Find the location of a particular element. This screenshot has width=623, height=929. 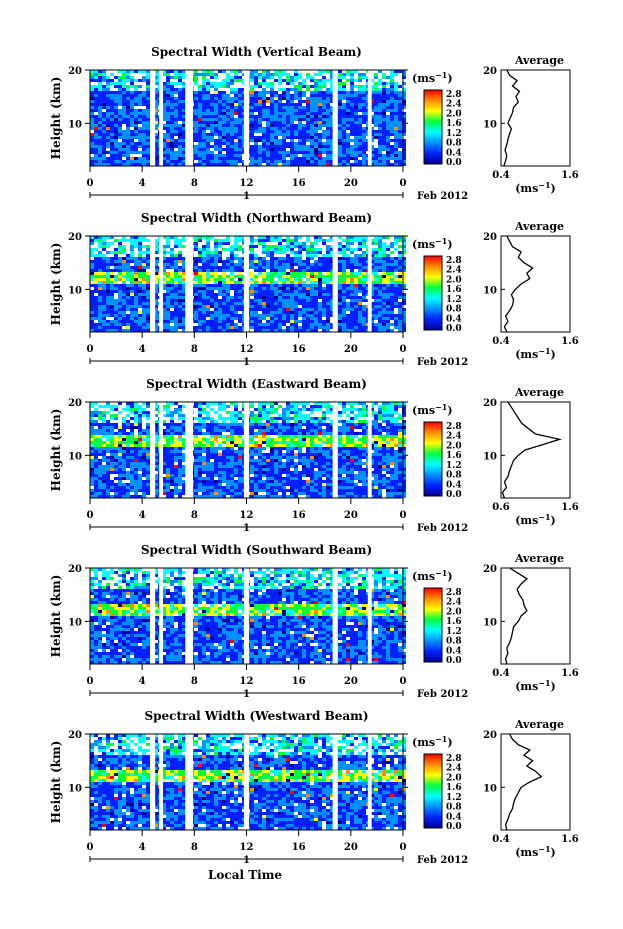

heatmap-field is located at coordinates (248, 782).